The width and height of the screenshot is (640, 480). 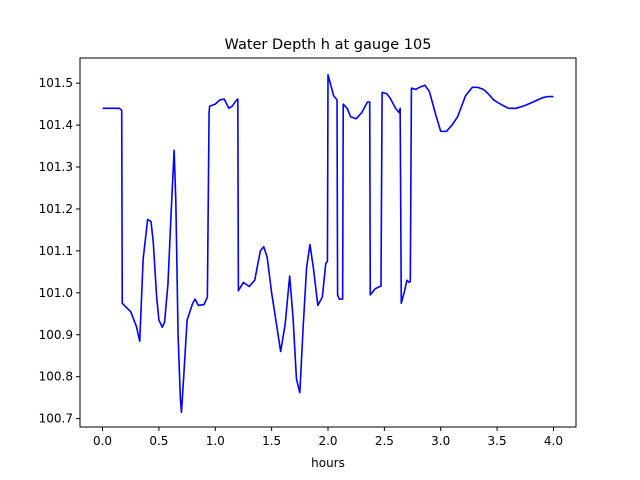 I want to click on chart-title: Water Depth h at gauge 105, so click(x=328, y=45).